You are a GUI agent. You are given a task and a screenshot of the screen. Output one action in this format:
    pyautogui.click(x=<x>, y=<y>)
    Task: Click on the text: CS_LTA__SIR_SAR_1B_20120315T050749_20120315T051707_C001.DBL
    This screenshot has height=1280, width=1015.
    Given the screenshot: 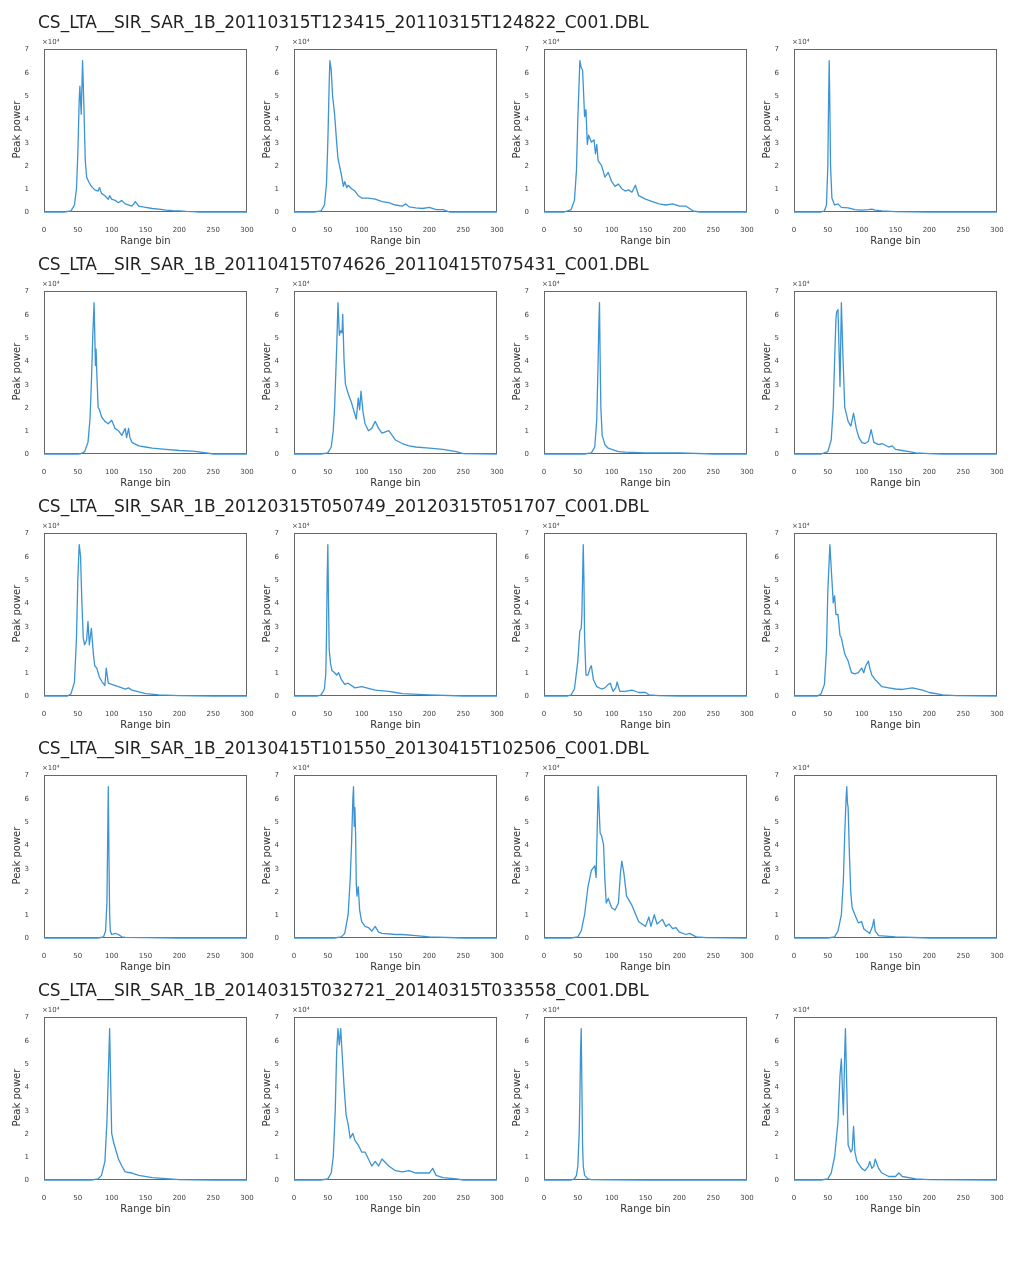 What is the action you would take?
    pyautogui.click(x=343, y=507)
    